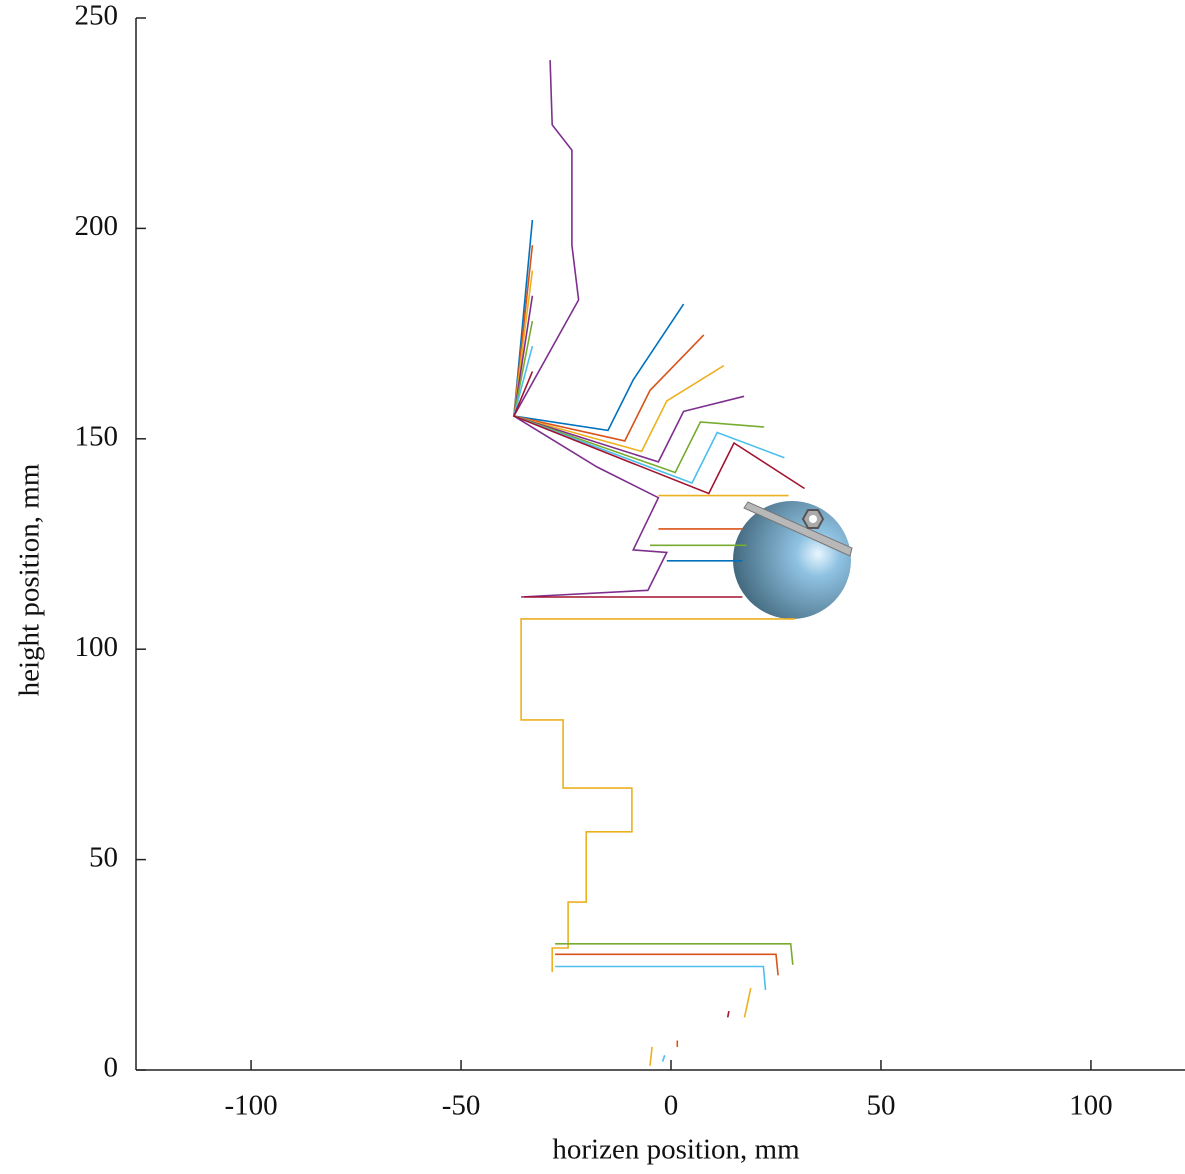 This screenshot has height=1174, width=1185. What do you see at coordinates (103, 857) in the screenshot?
I see `y-tick-label: 50` at bounding box center [103, 857].